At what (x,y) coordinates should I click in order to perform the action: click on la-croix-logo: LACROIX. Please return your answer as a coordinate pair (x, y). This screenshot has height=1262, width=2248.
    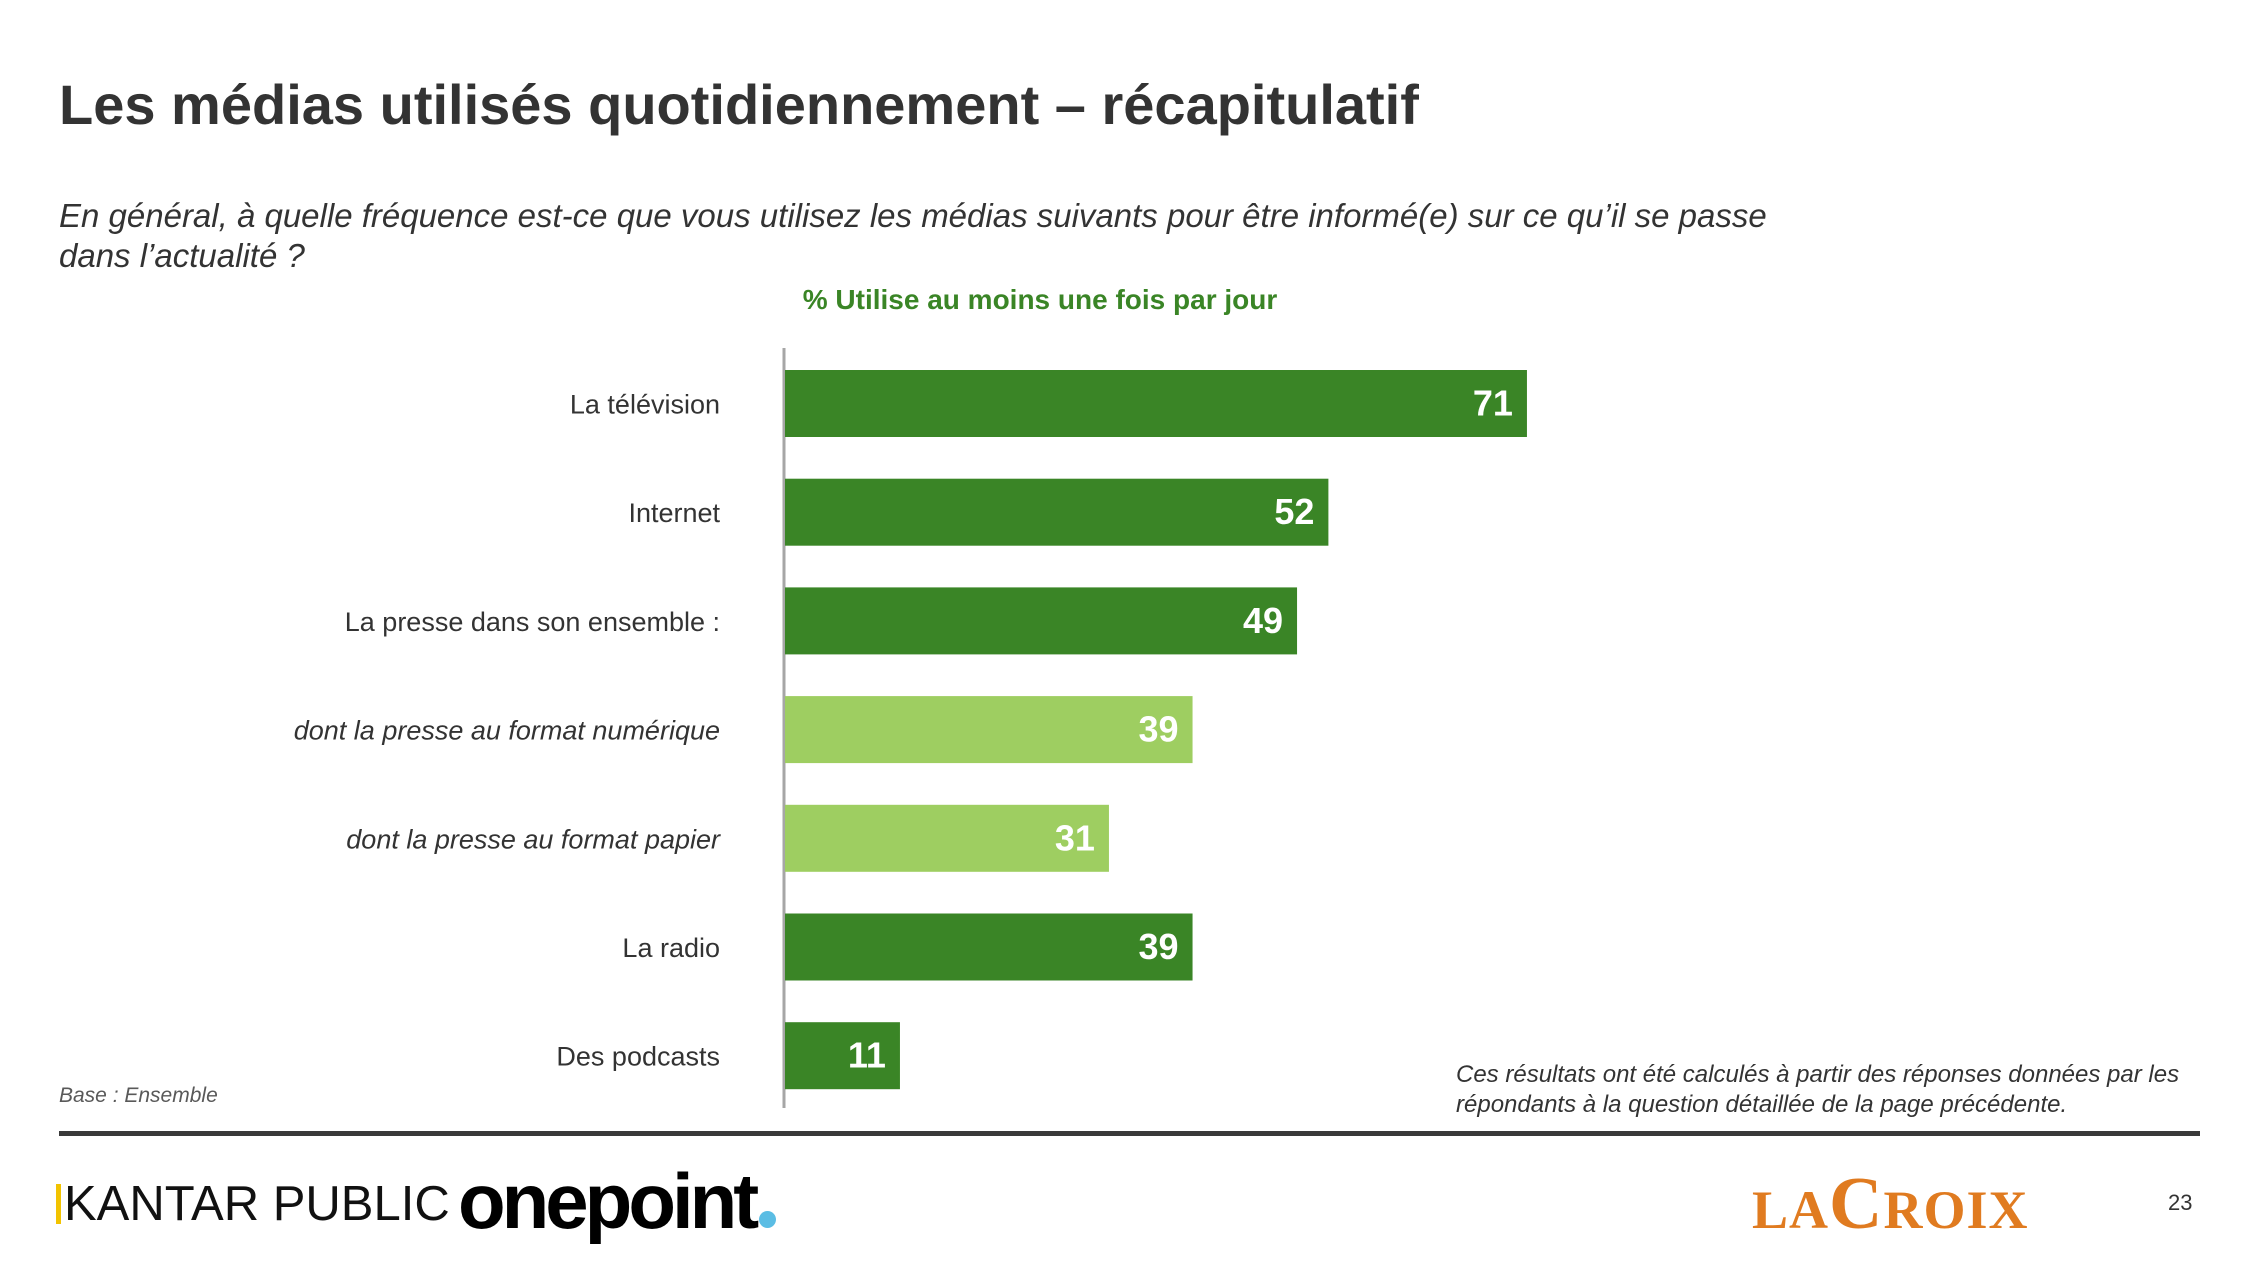
    Looking at the image, I should click on (1890, 1204).